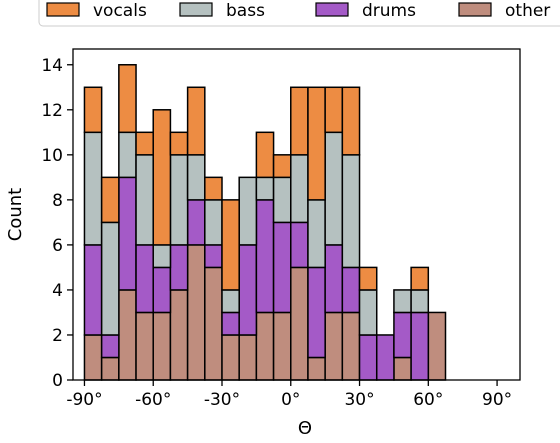 The image size is (560, 443). What do you see at coordinates (63, 9) in the screenshot?
I see `legend-swatch-vocals` at bounding box center [63, 9].